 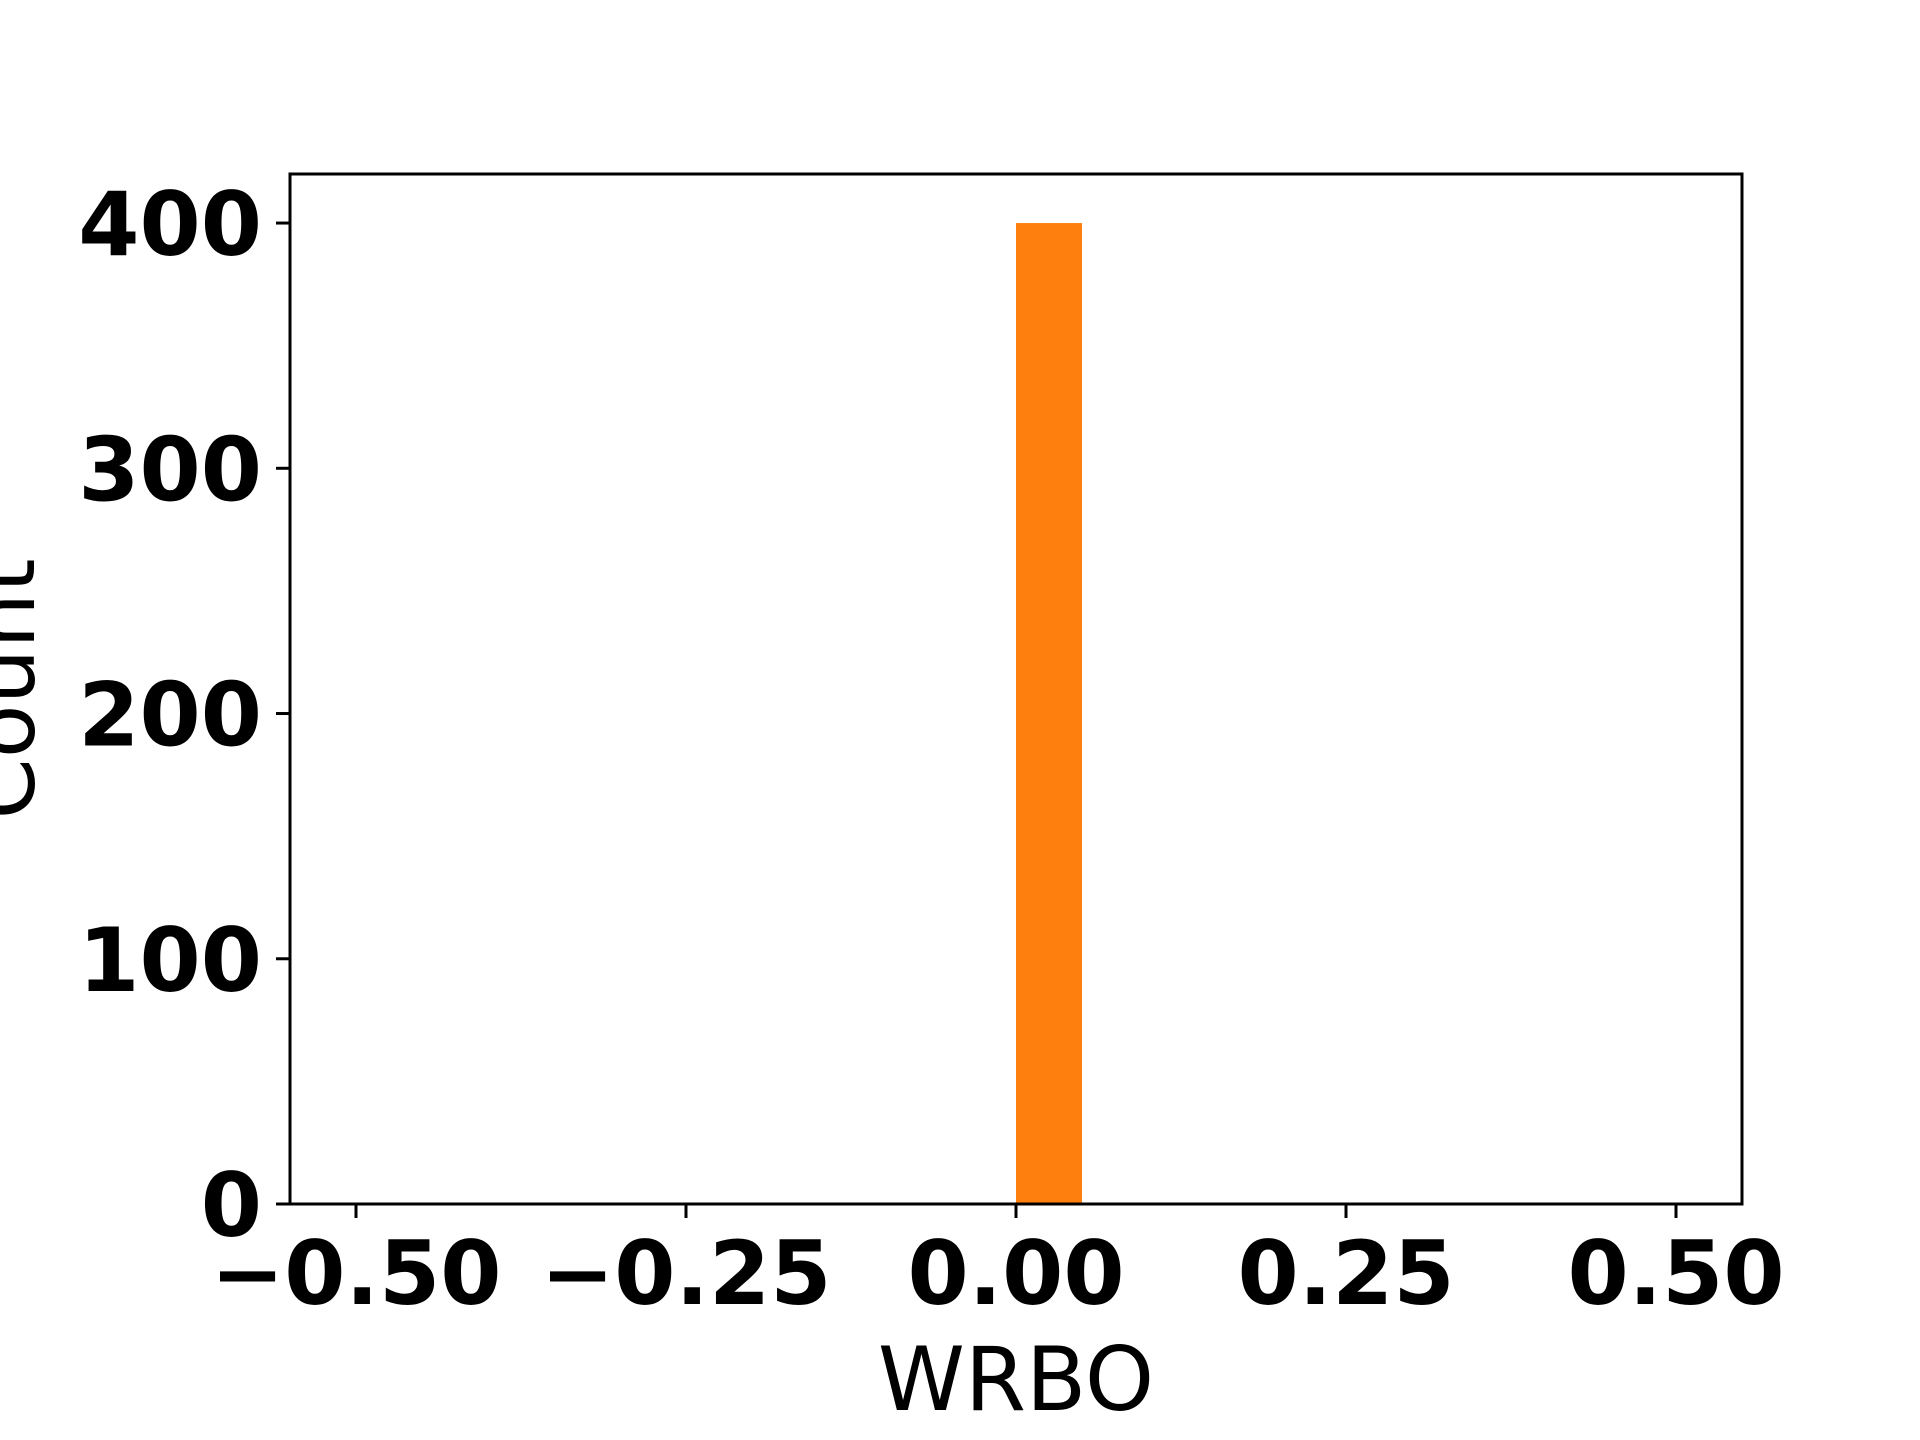 I want to click on y-ticks-group: 0 100 200 300 400, so click(x=184, y=715).